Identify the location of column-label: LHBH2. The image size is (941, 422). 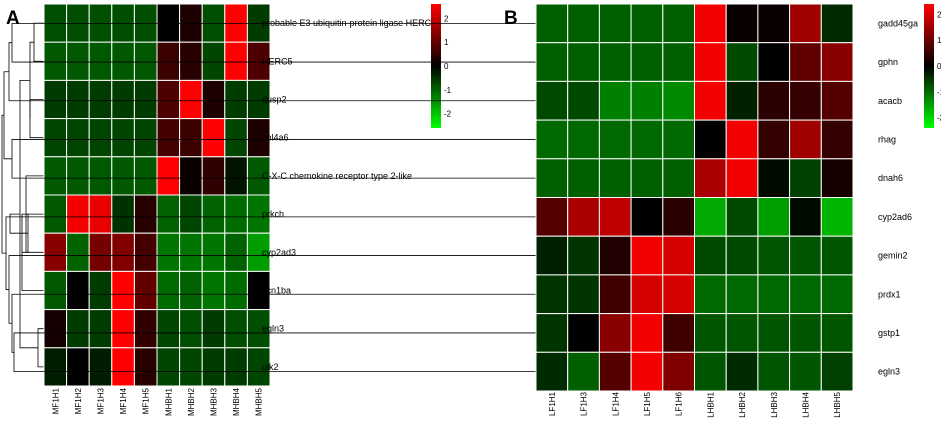
(742, 404).